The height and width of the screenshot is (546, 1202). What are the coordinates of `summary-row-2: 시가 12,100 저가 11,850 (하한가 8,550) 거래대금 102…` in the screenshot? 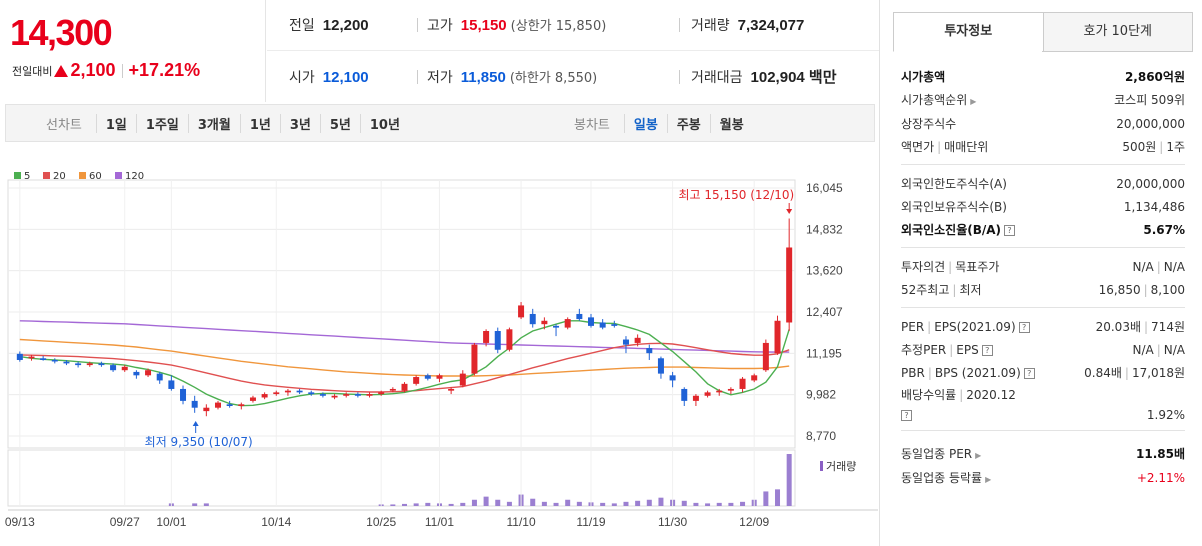 It's located at (573, 76).